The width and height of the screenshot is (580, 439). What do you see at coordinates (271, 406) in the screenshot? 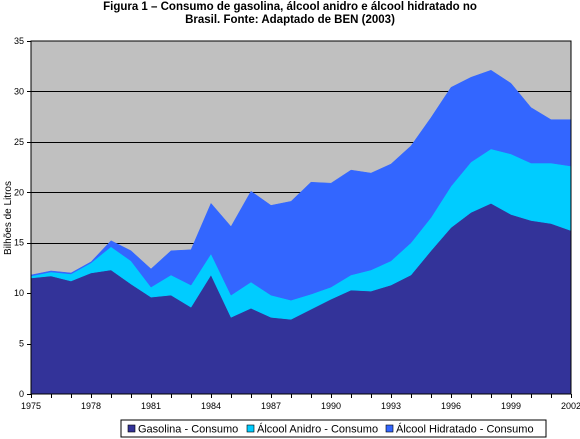
I see `x-tick-label-1987: 1987` at bounding box center [271, 406].